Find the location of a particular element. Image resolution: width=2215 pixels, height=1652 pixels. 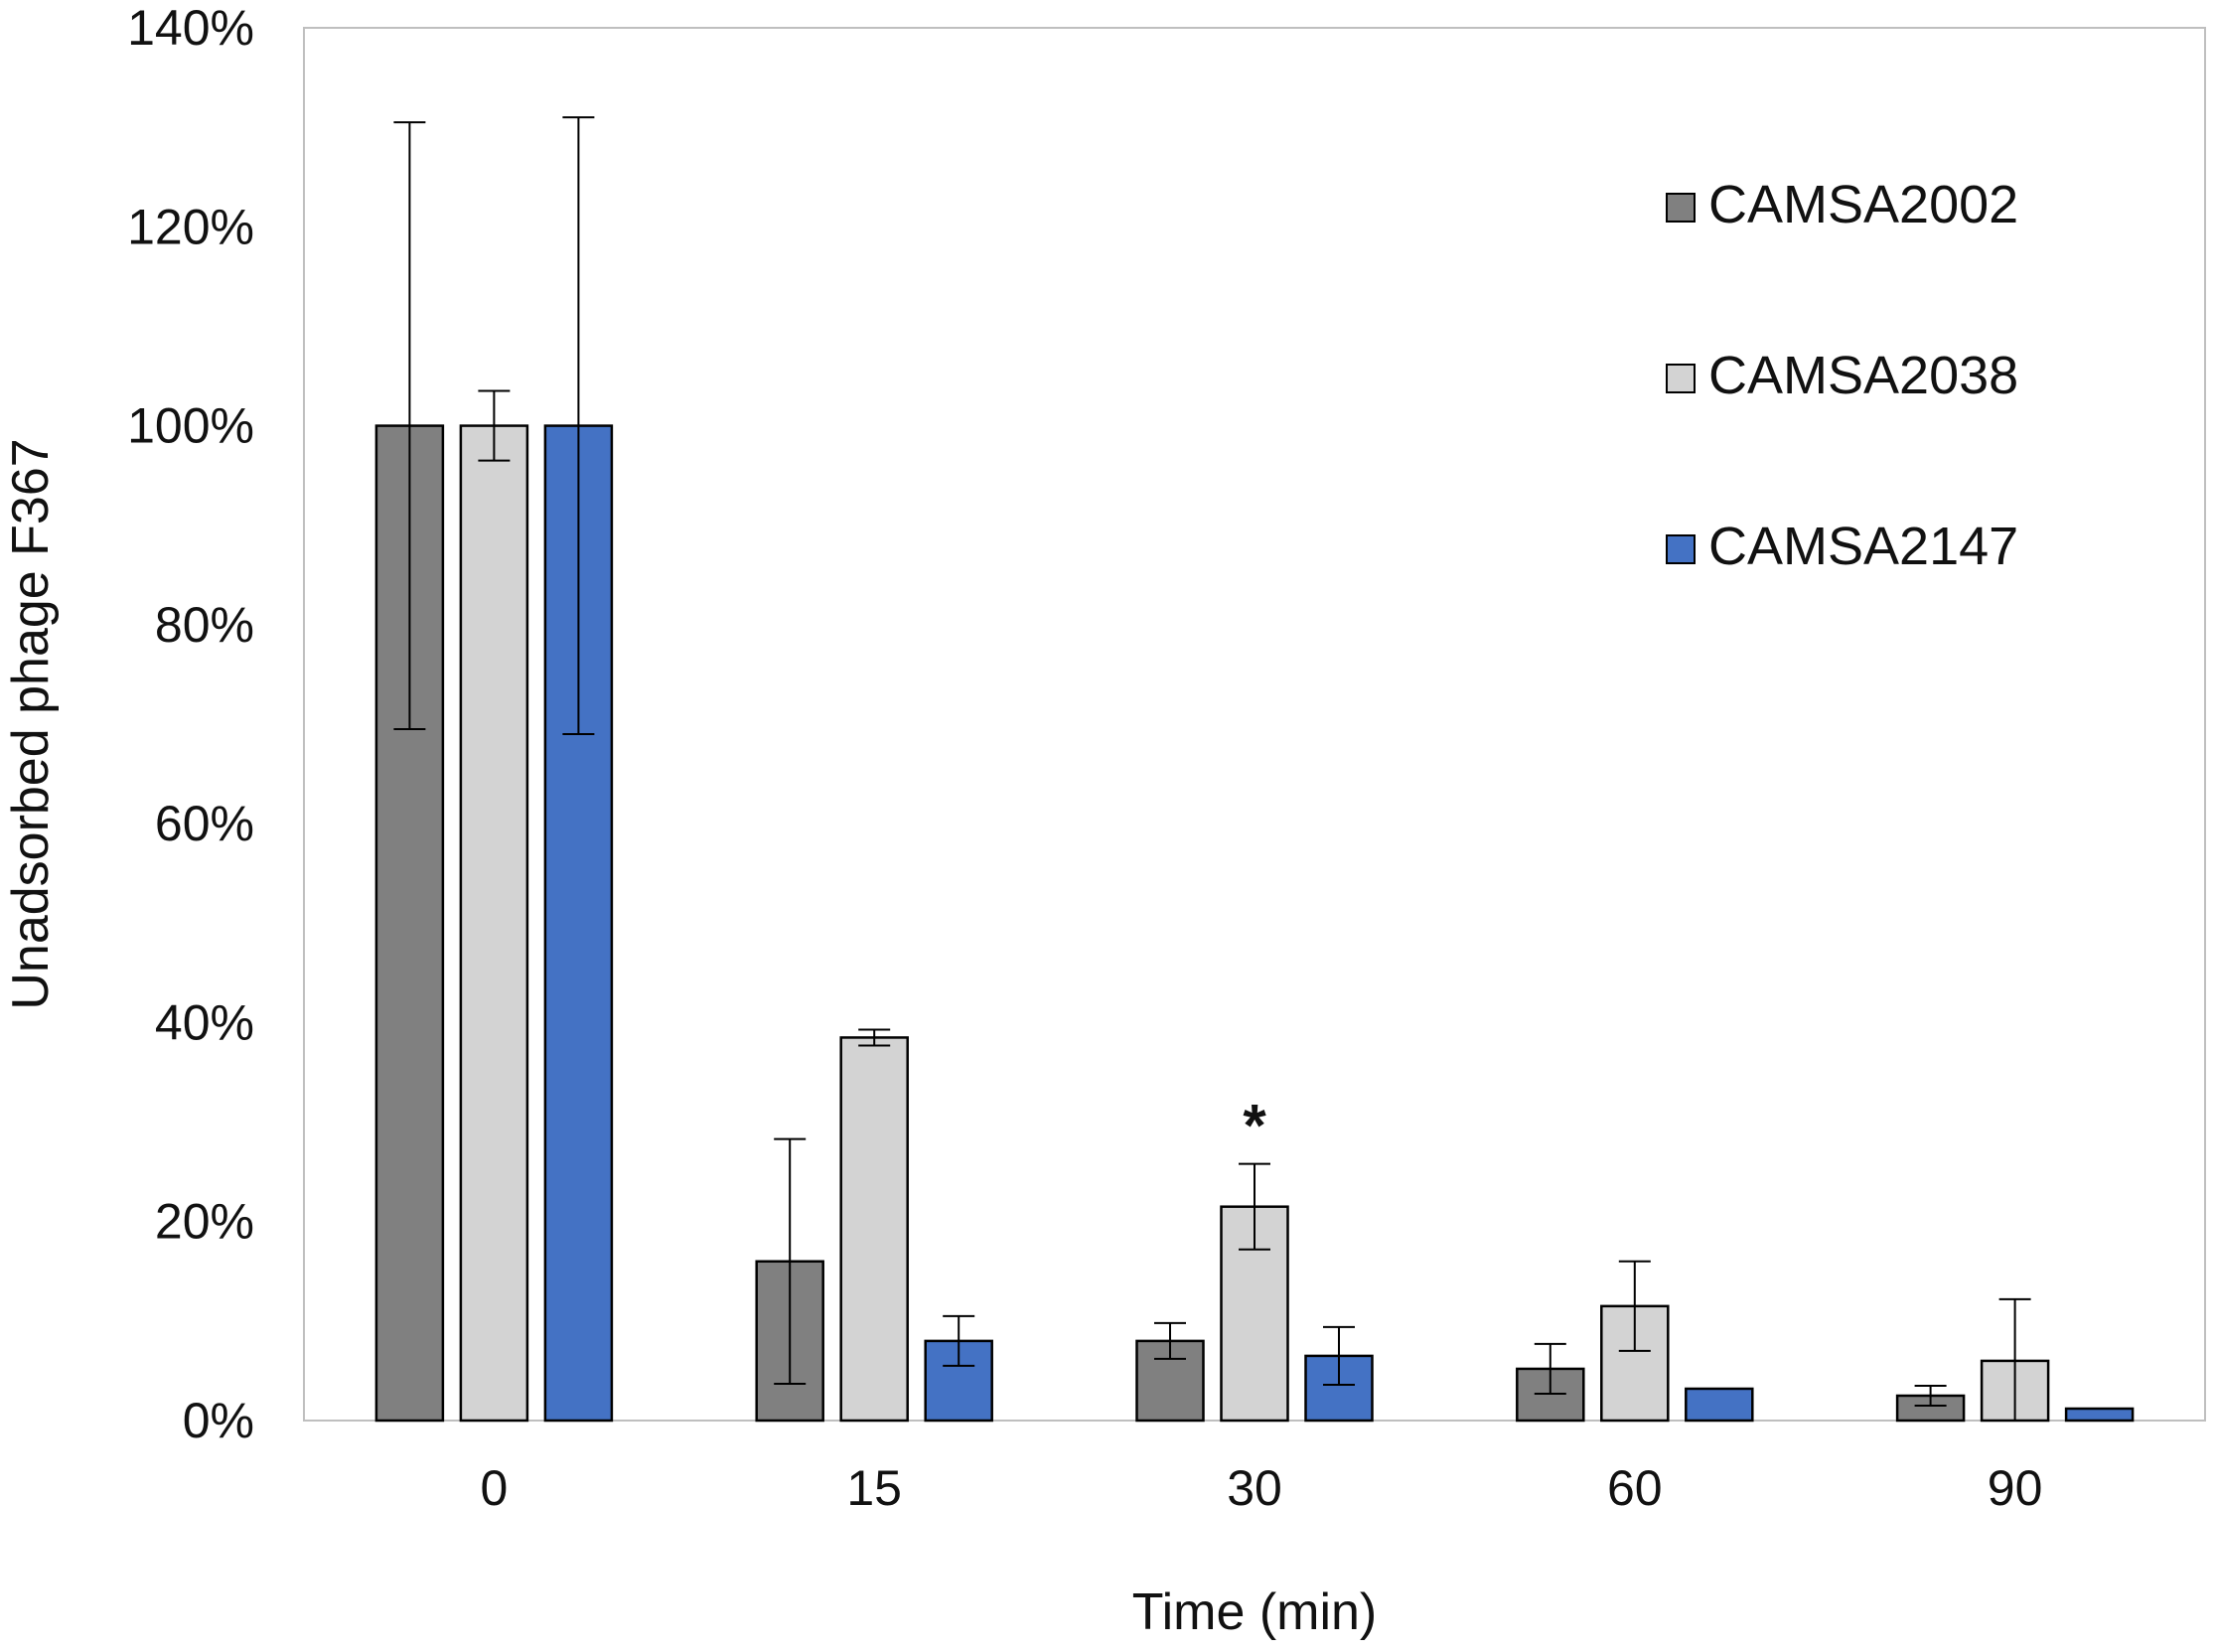

annotations: * is located at coordinates (1254, 1126).